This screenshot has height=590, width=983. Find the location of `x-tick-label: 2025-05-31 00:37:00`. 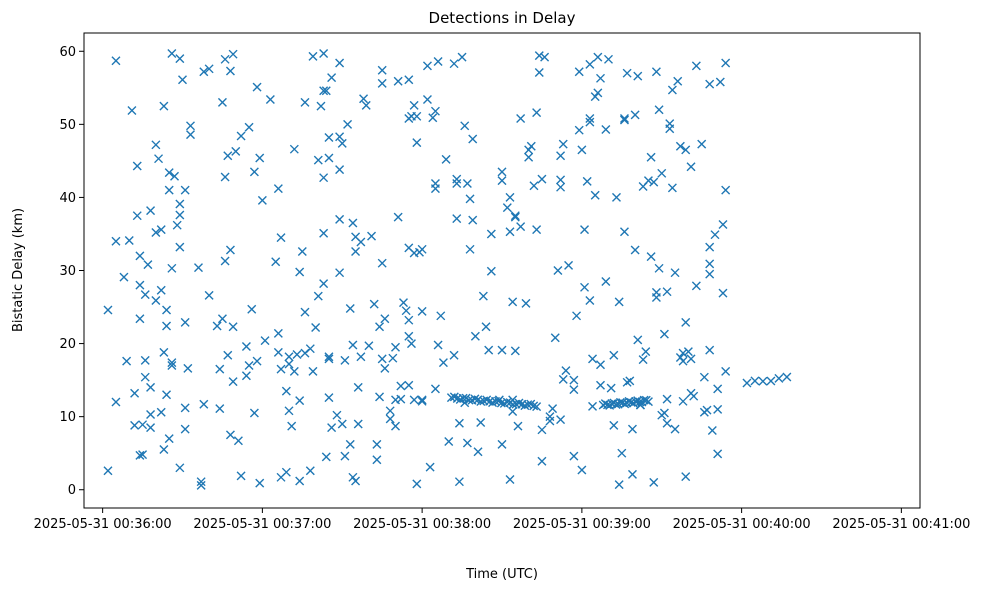

x-tick-label: 2025-05-31 00:37:00 is located at coordinates (262, 524).